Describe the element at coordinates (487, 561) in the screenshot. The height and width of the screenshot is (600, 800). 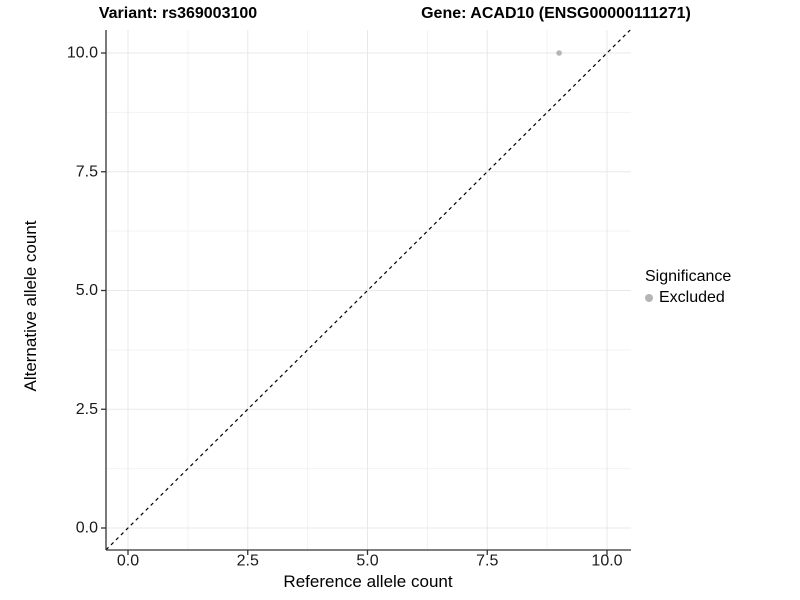
I see `x-tick-label: 7.5` at that location.